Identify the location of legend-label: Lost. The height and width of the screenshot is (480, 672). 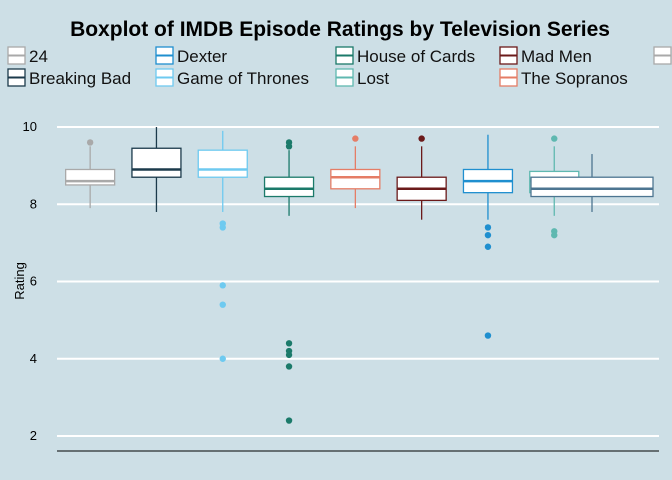
(373, 78).